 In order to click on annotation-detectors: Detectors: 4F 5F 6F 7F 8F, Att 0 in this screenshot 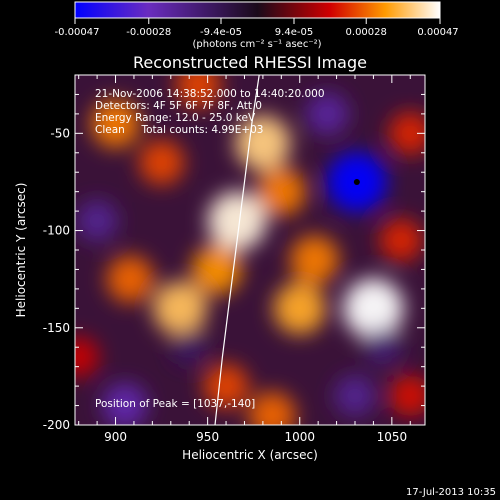, I will do `click(178, 106)`.